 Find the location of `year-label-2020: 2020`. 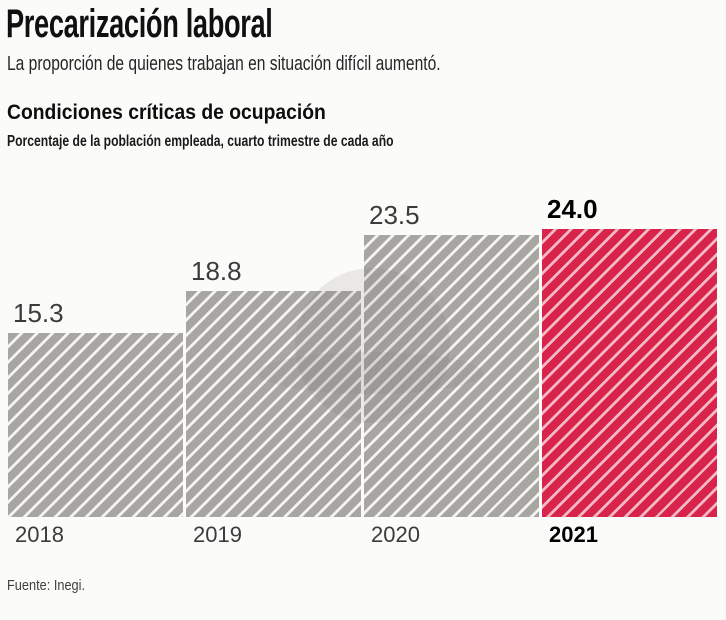

year-label-2020: 2020 is located at coordinates (395, 534).